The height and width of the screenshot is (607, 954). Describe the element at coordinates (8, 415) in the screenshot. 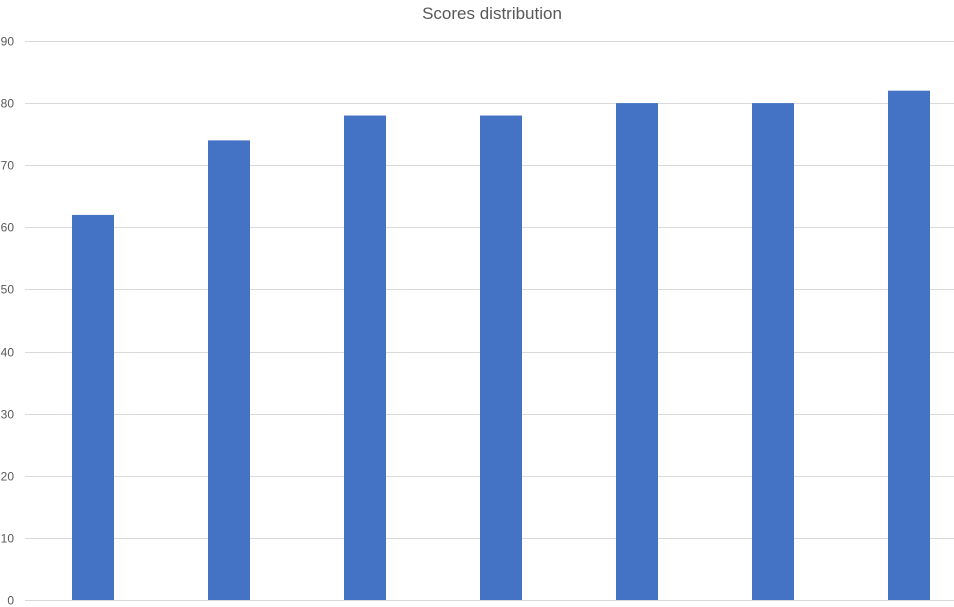

I see `y-tick-label: 30` at that location.